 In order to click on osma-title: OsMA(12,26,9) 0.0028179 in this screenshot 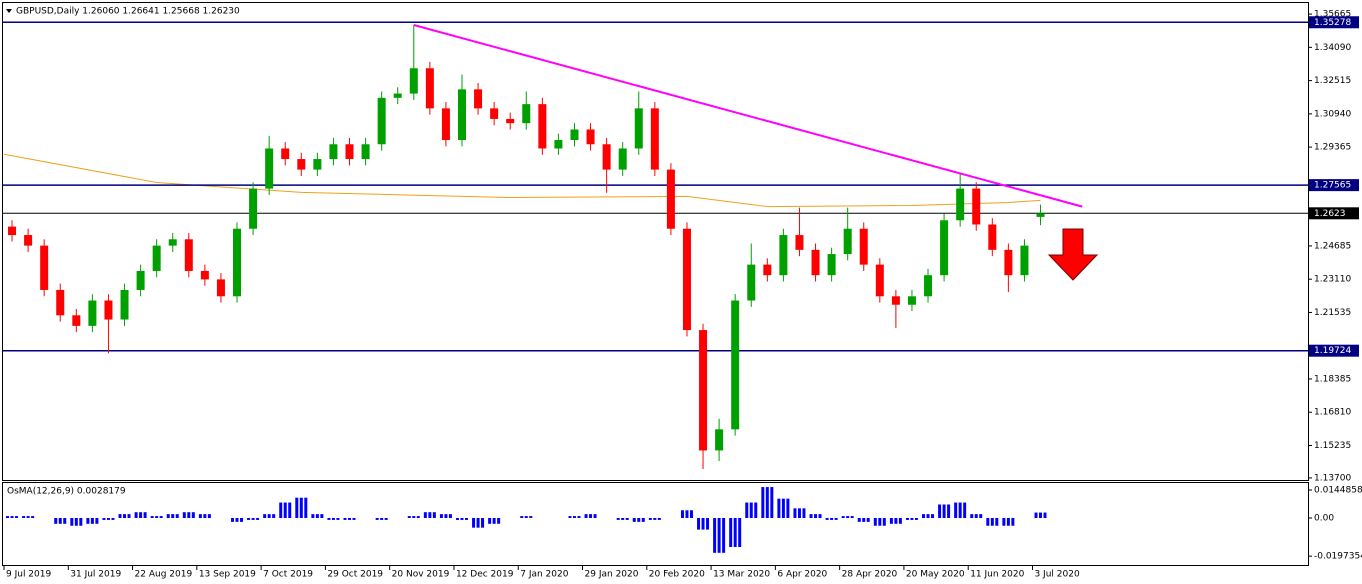, I will do `click(66, 492)`.